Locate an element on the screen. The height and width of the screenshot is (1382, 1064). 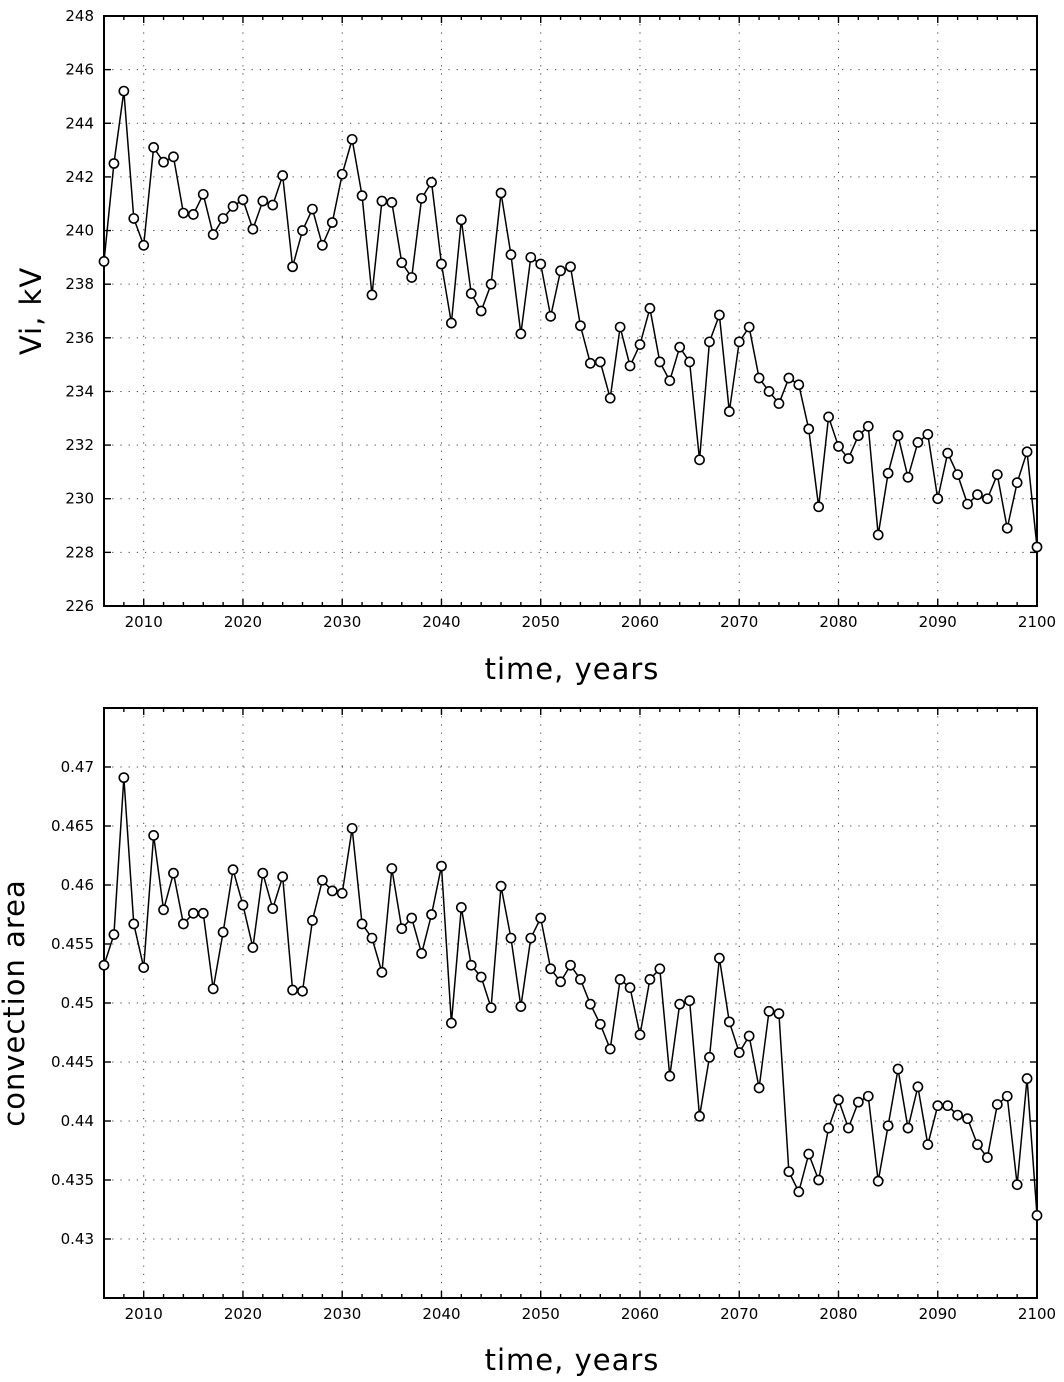
convection-area-ytick-label: 0.43 is located at coordinates (77, 1239).